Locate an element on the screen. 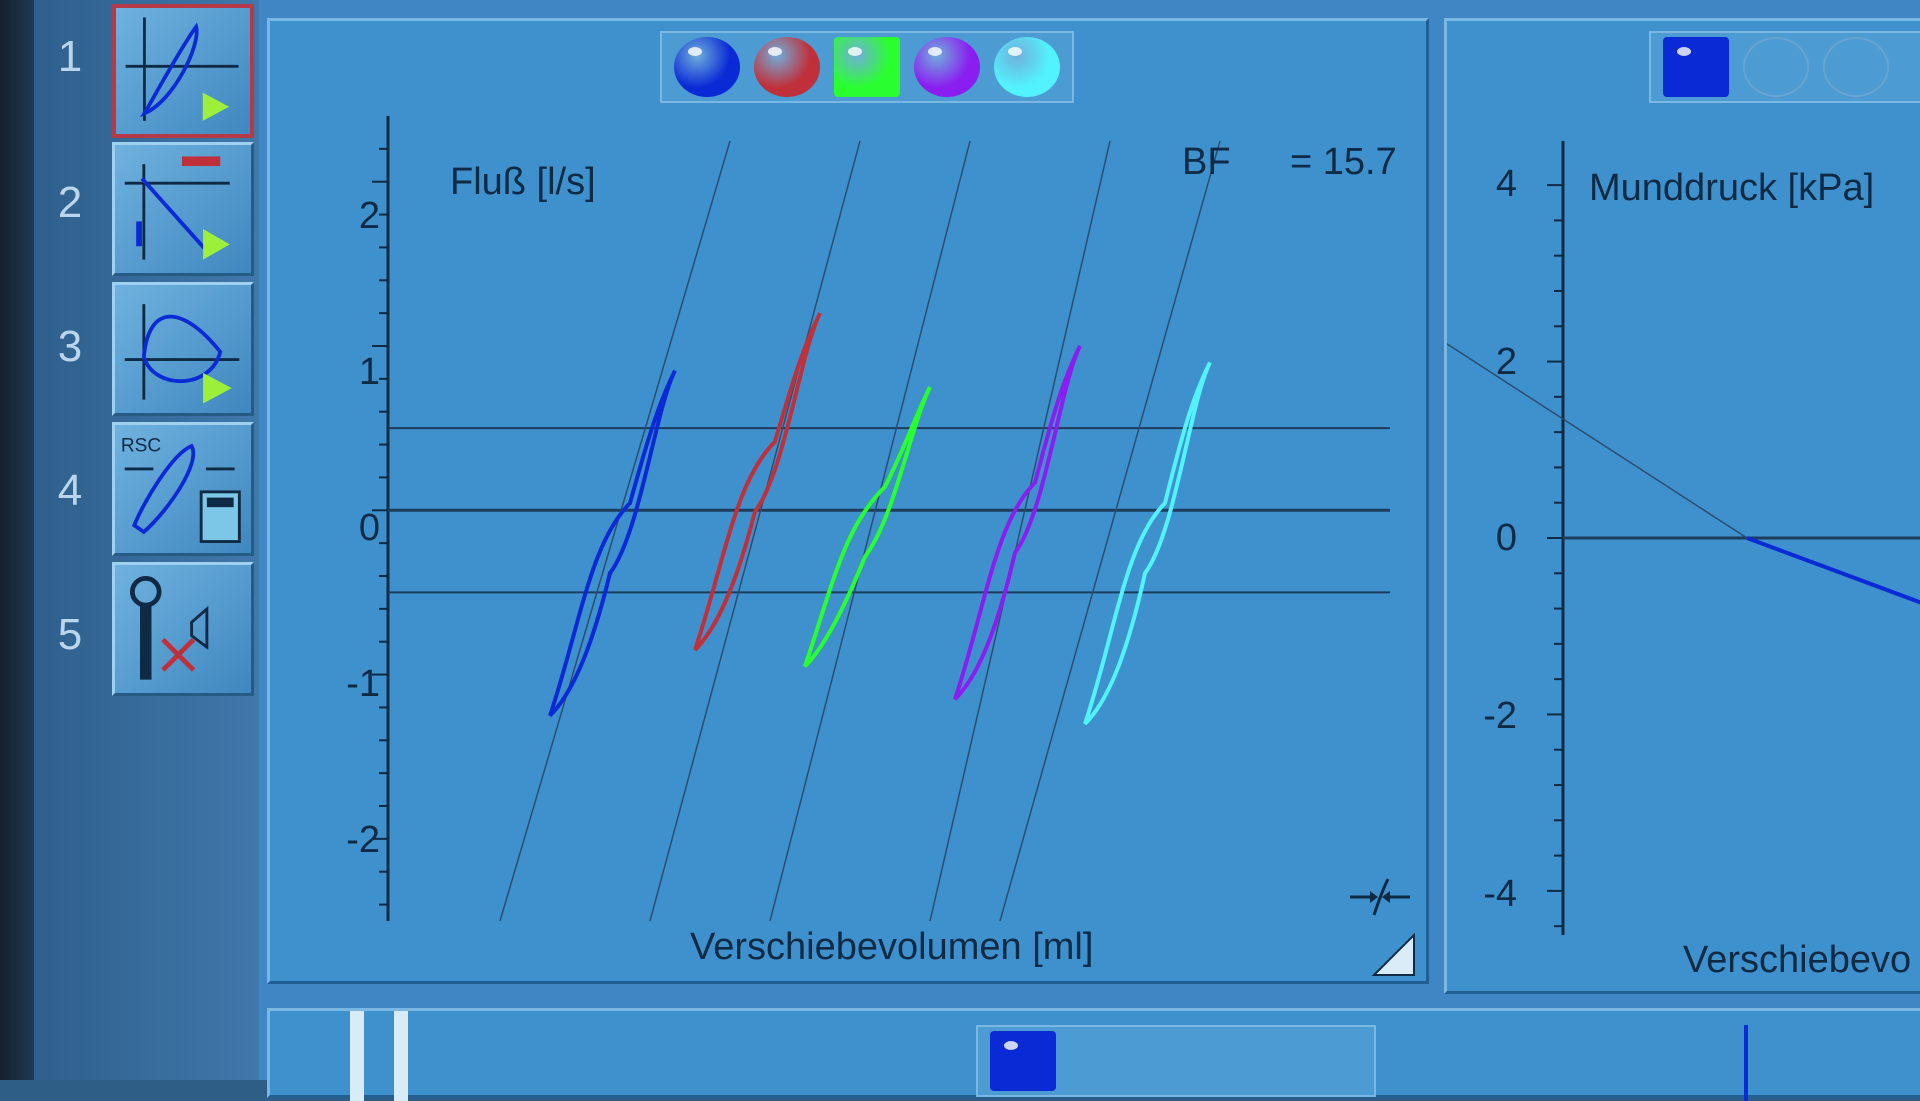 This screenshot has width=1920, height=1101. loop-y-tick: -1 is located at coordinates (363, 684).